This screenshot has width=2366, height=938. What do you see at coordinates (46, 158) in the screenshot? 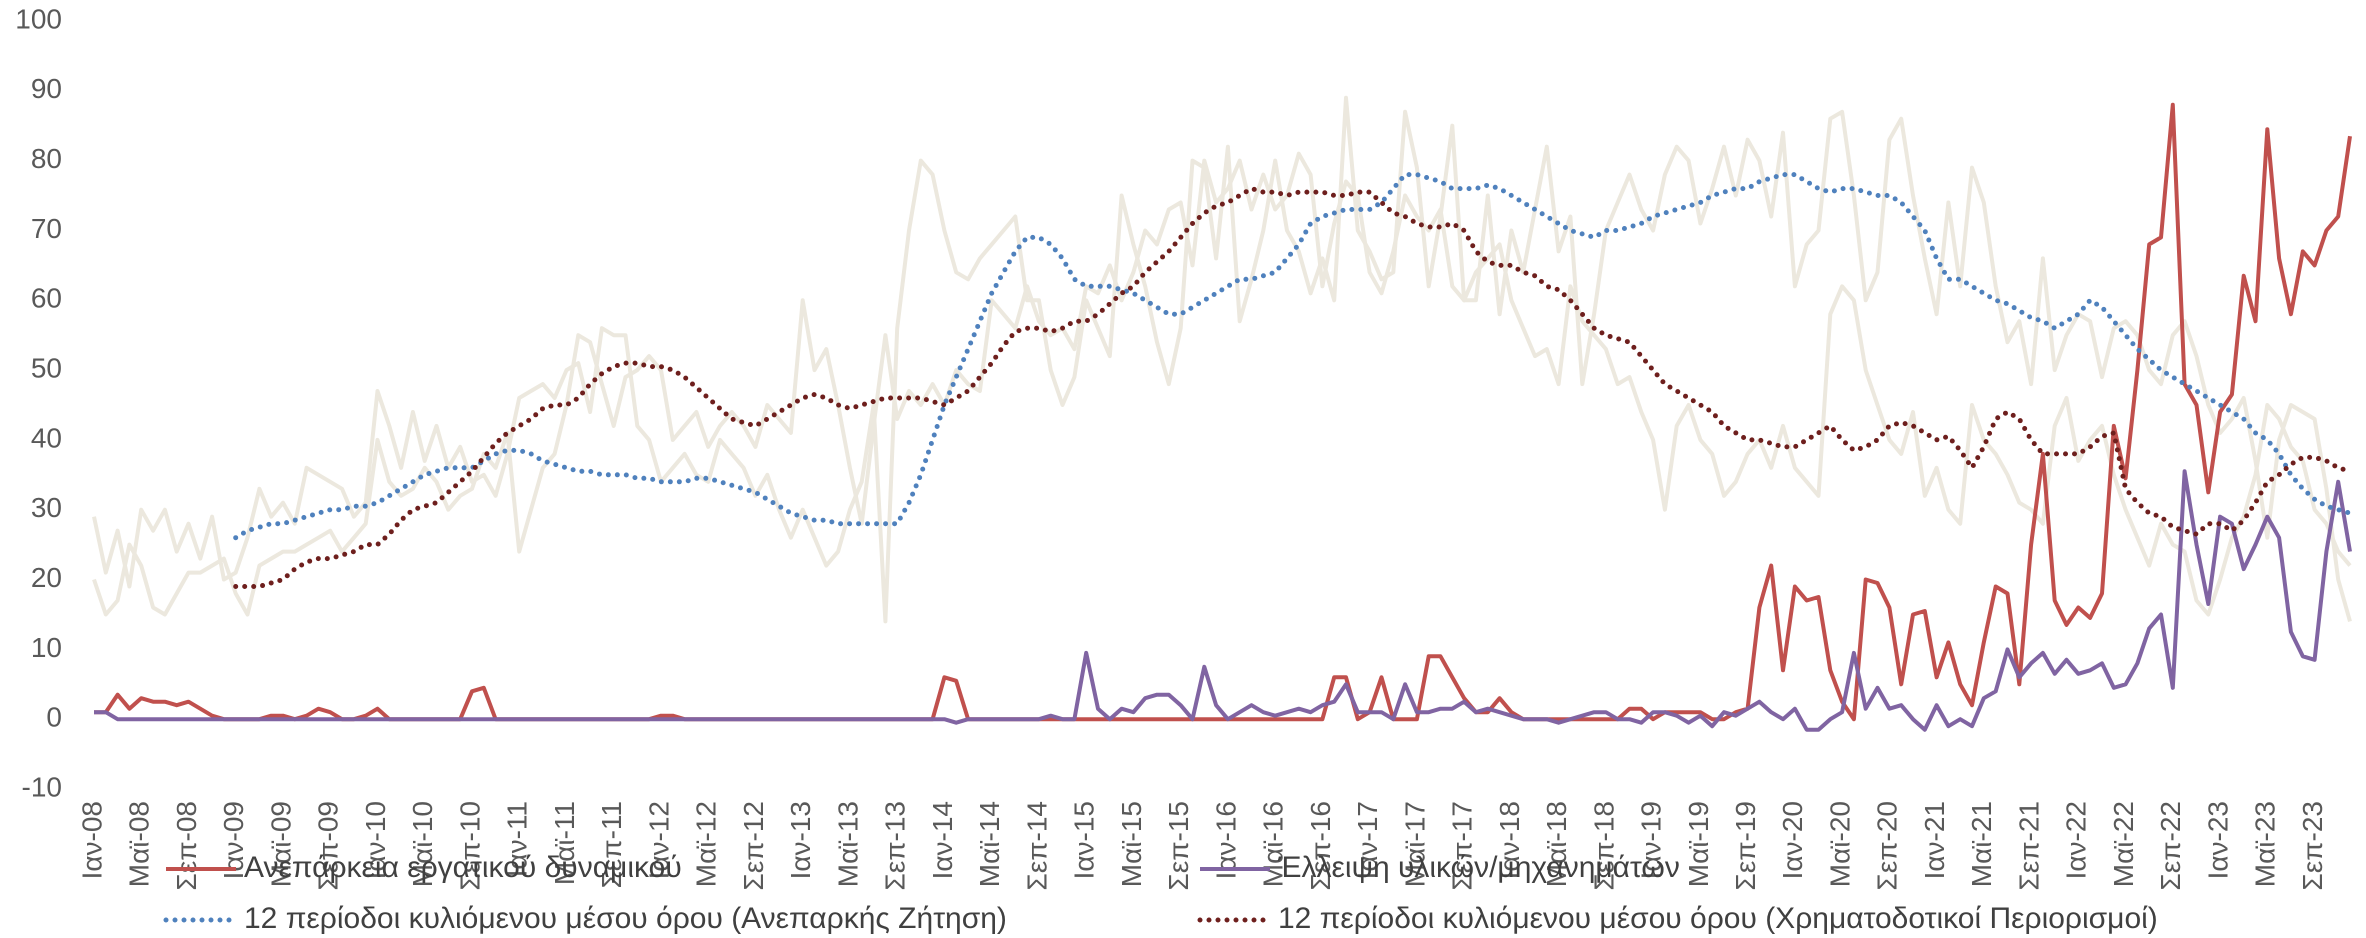
I see `y-tick-label: 80` at bounding box center [46, 158].